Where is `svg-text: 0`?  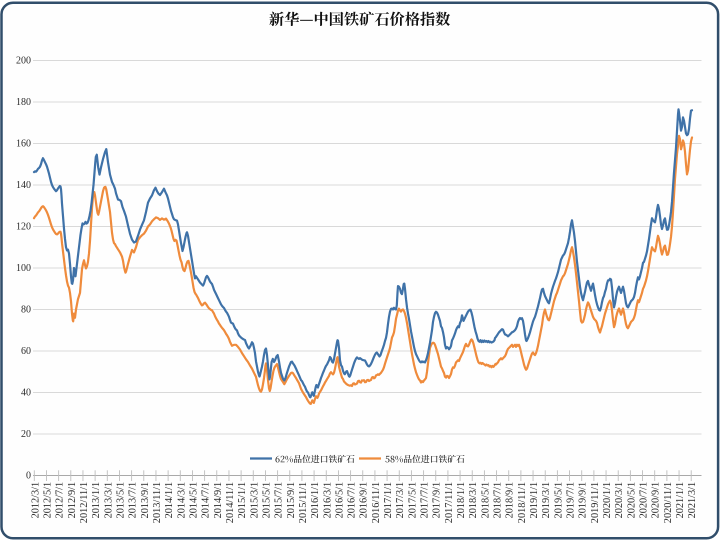 svg-text: 0 is located at coordinates (28, 476).